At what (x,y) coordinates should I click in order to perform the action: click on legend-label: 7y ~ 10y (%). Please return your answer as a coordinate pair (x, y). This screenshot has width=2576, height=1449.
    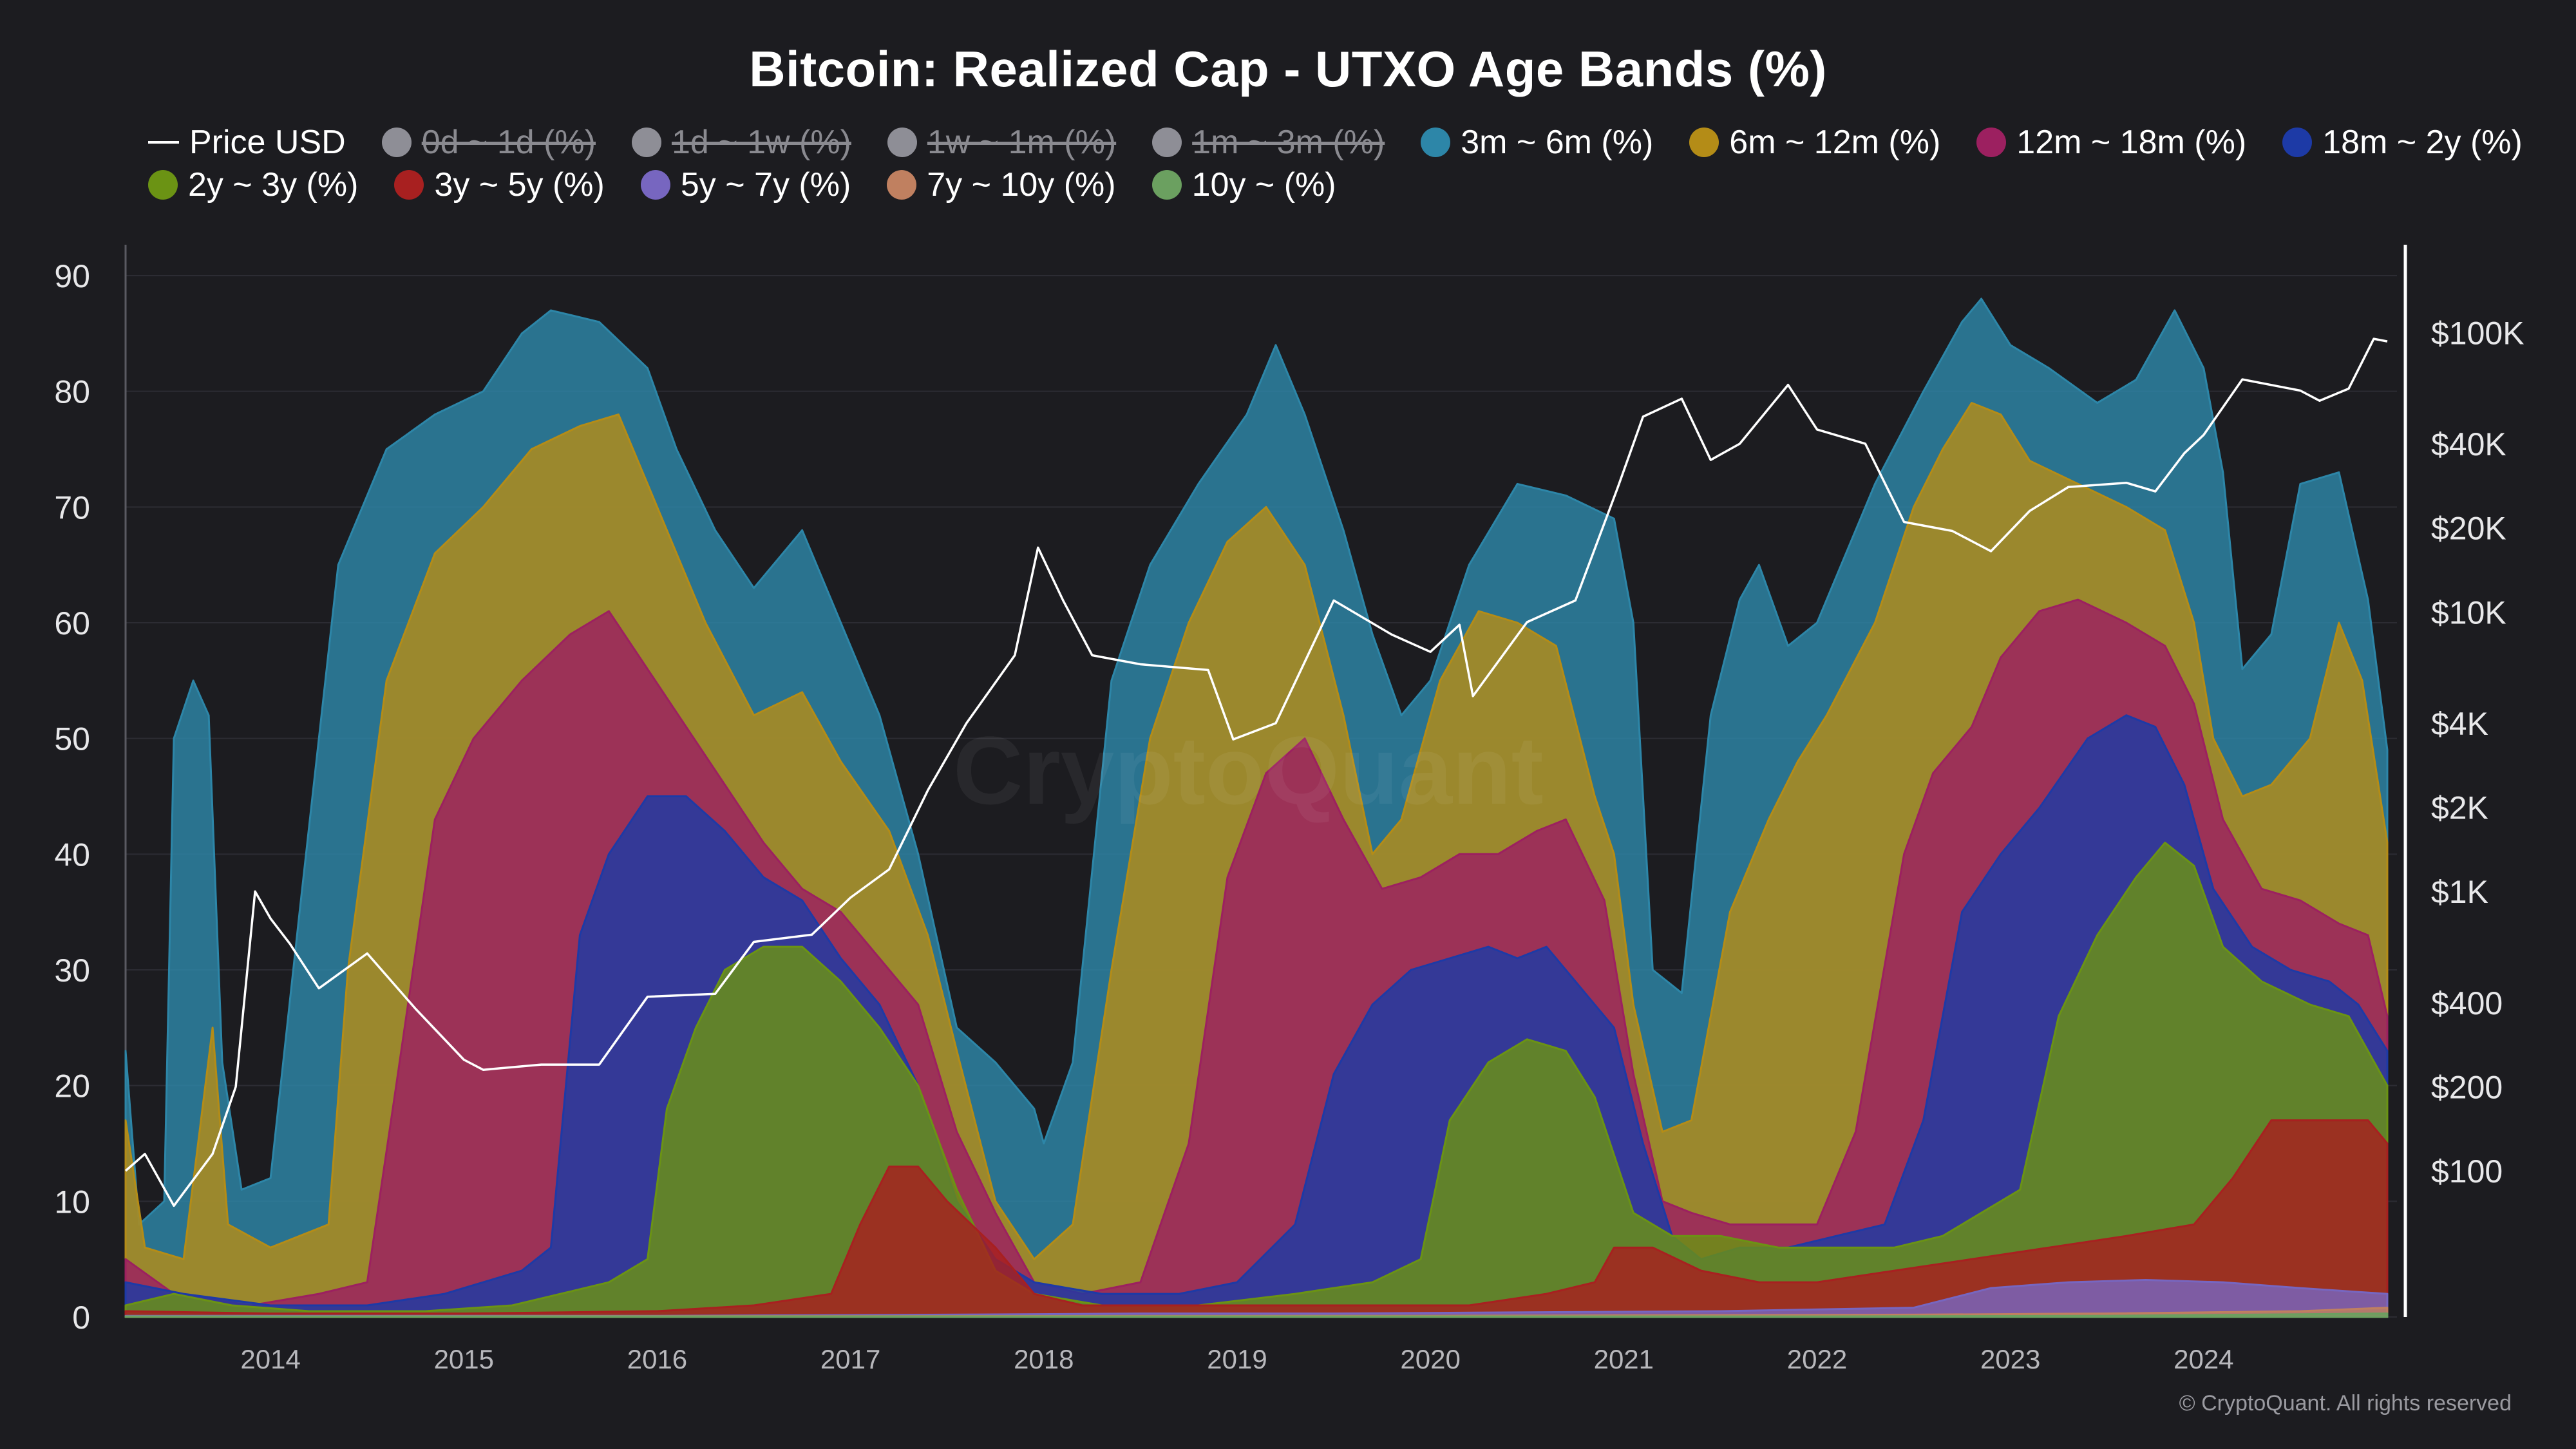
    Looking at the image, I should click on (1021, 185).